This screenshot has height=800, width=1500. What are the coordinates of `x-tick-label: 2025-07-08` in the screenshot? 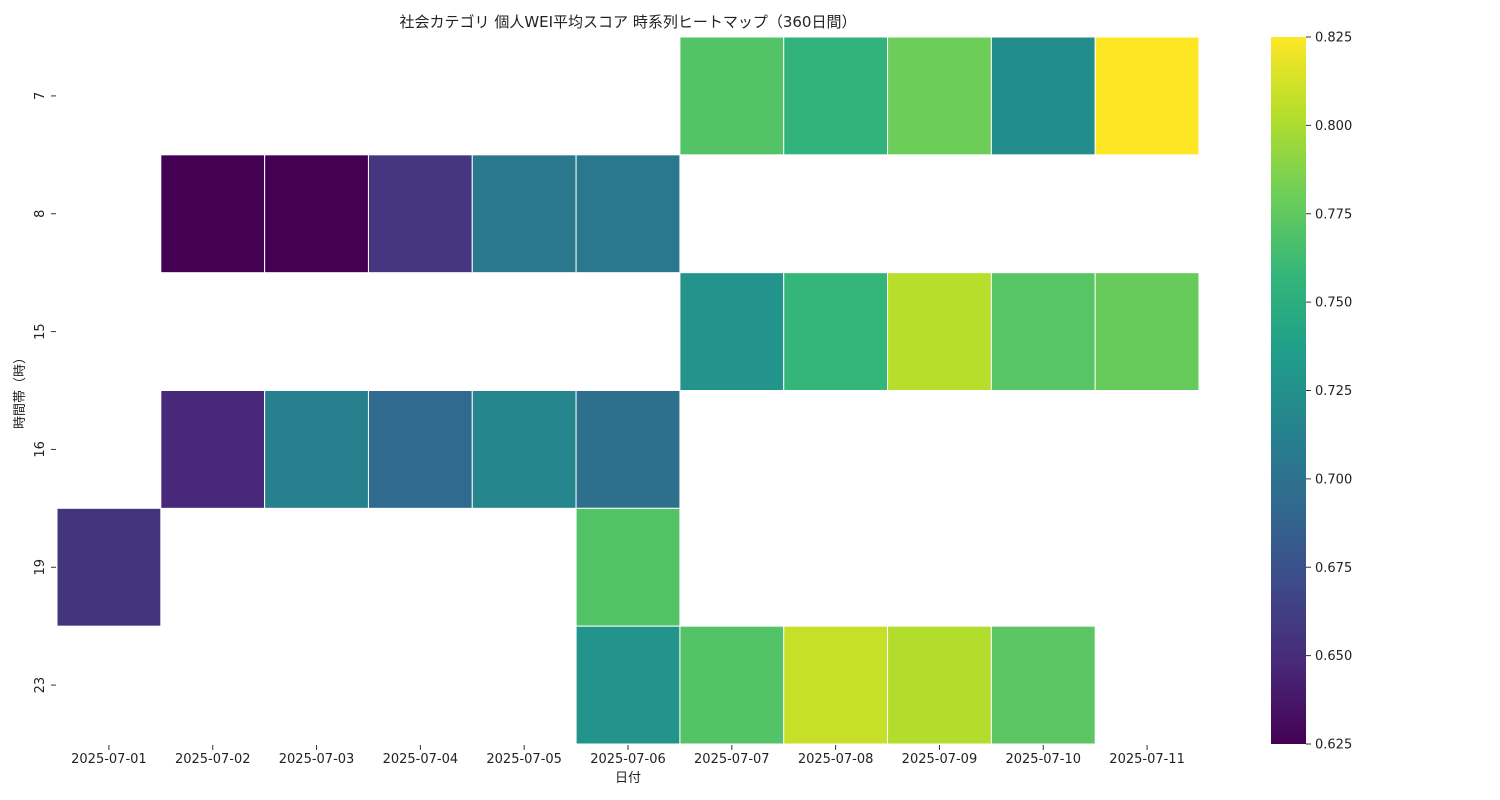 It's located at (836, 759).